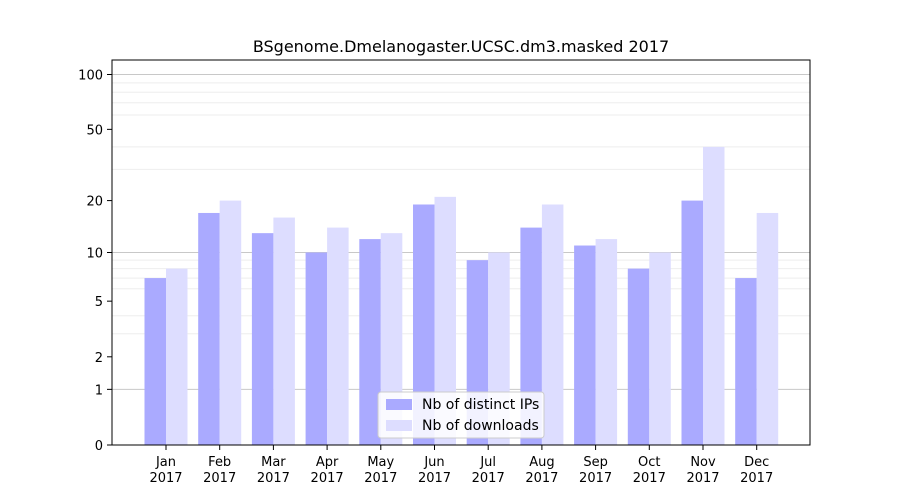 The width and height of the screenshot is (900, 500). I want to click on x-tick-label-month: Feb, so click(219, 462).